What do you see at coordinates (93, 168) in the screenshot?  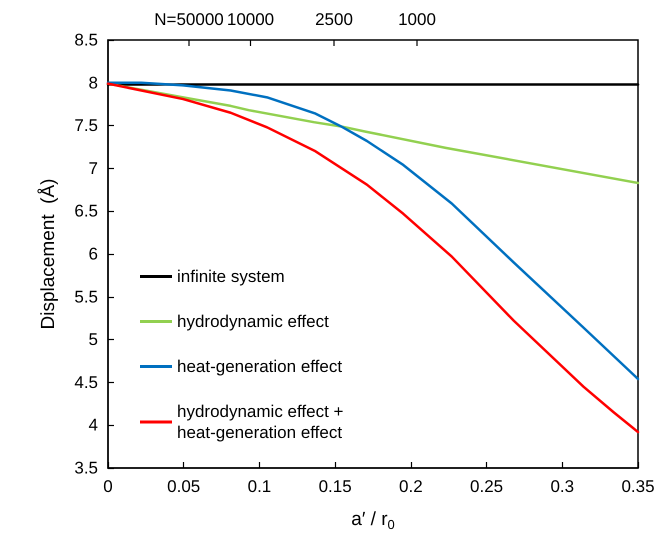 I see `y-tick-label: 7` at bounding box center [93, 168].